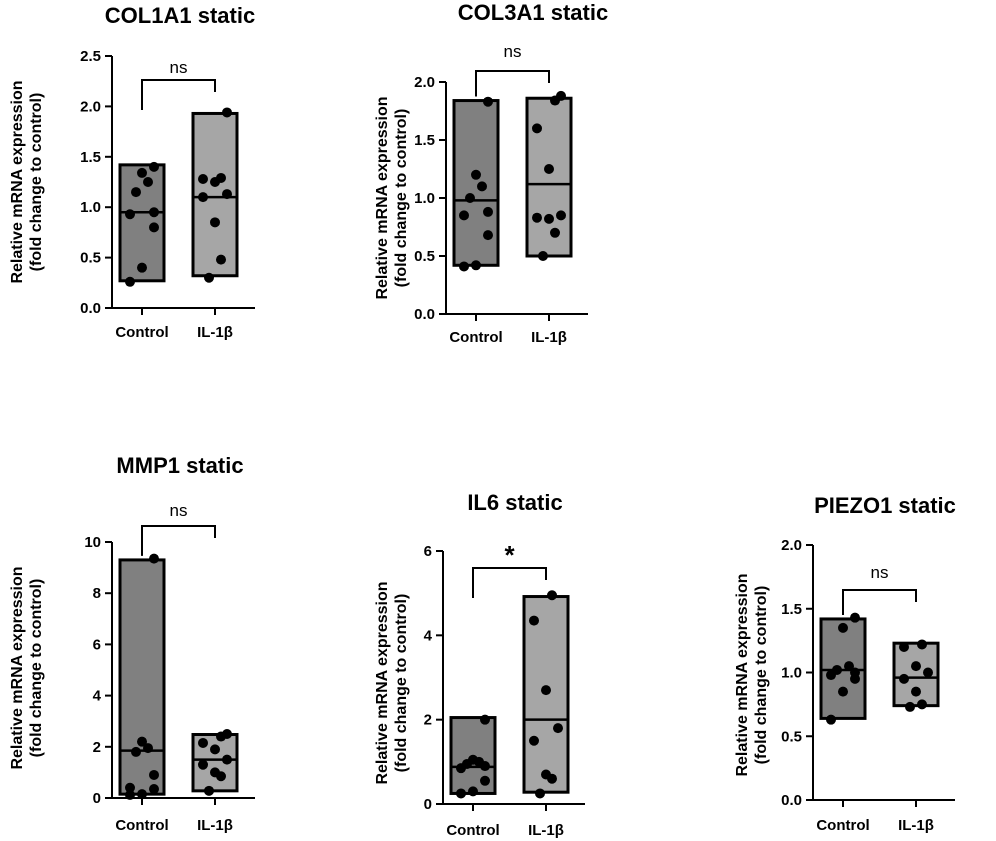 Image resolution: width=996 pixels, height=841 pixels. Describe the element at coordinates (97, 696) in the screenshot. I see `y-tick-label: 4` at that location.